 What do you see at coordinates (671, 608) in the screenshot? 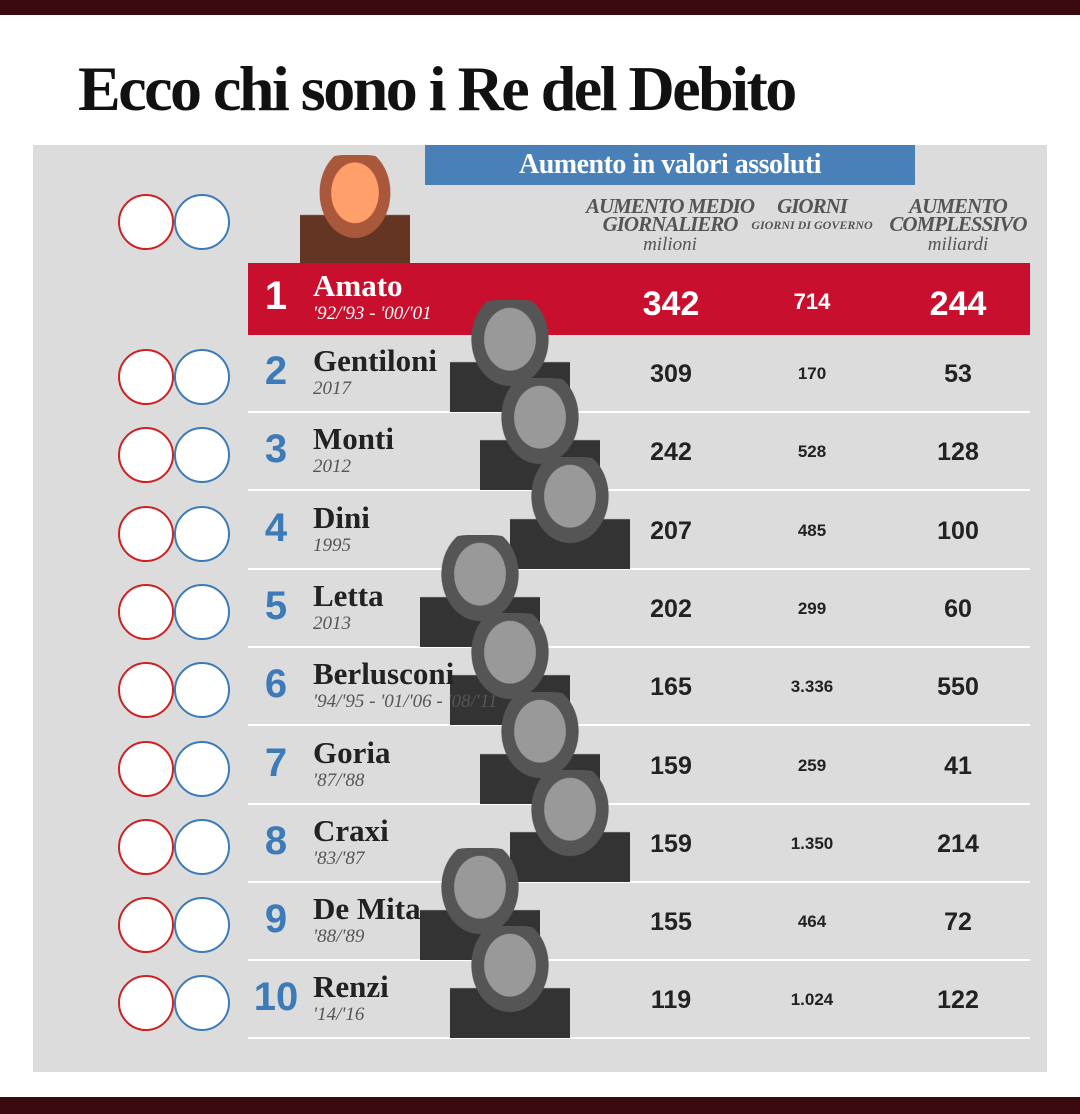
I see `daily-increase: 202` at bounding box center [671, 608].